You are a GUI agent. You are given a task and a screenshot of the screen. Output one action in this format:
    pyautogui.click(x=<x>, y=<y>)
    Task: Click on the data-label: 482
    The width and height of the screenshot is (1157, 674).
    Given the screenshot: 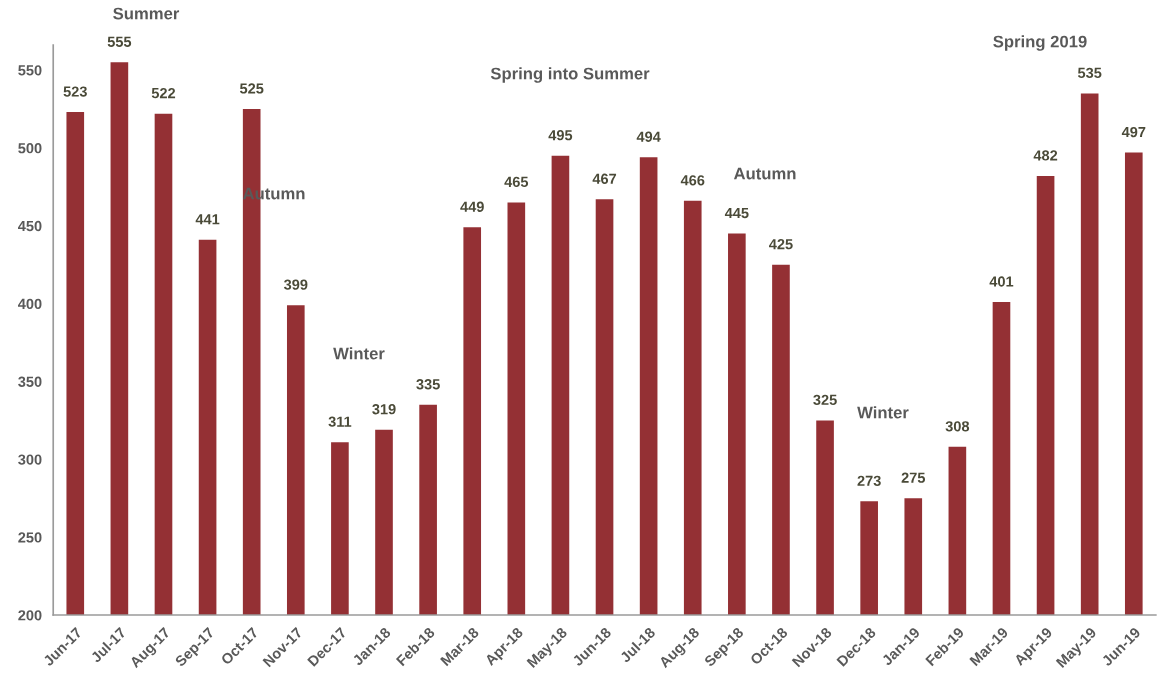 What is the action you would take?
    pyautogui.click(x=1045, y=155)
    